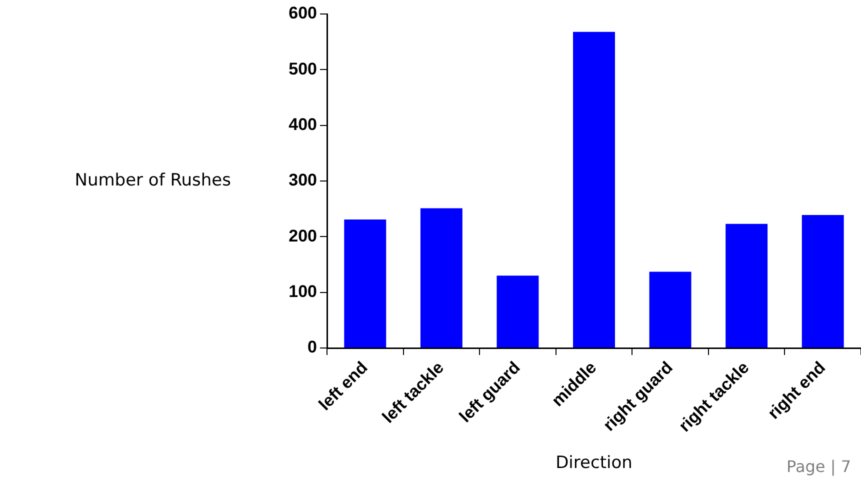  What do you see at coordinates (594, 463) in the screenshot?
I see `x-axis-title: Direction` at bounding box center [594, 463].